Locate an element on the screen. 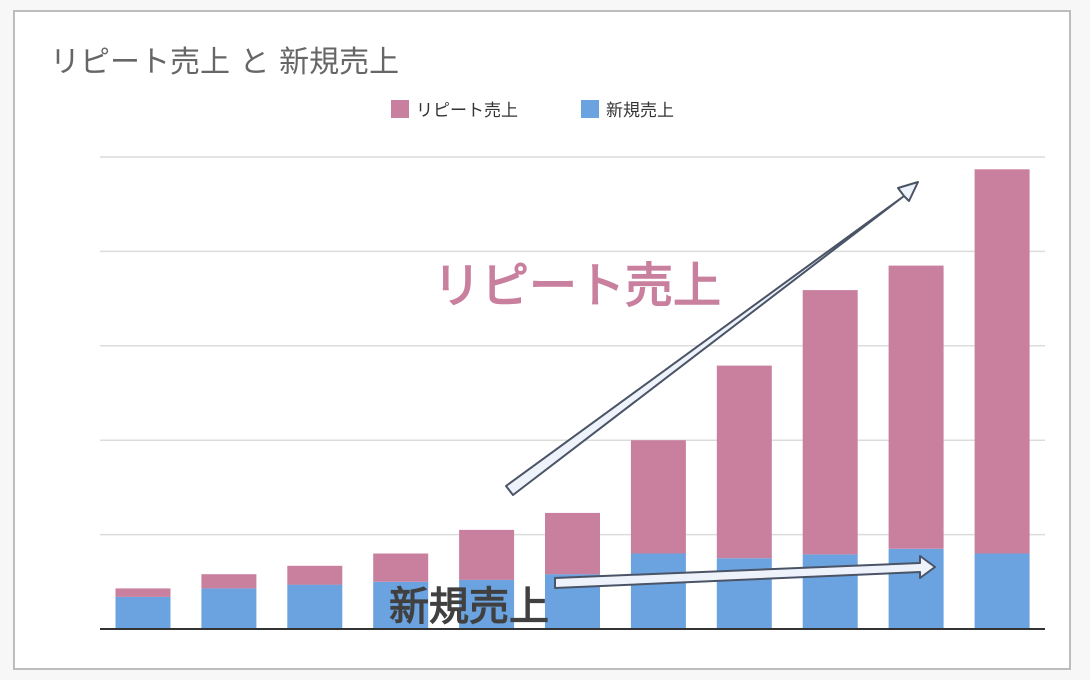 This screenshot has height=680, width=1090. legend-swatch-repeat is located at coordinates (400, 109).